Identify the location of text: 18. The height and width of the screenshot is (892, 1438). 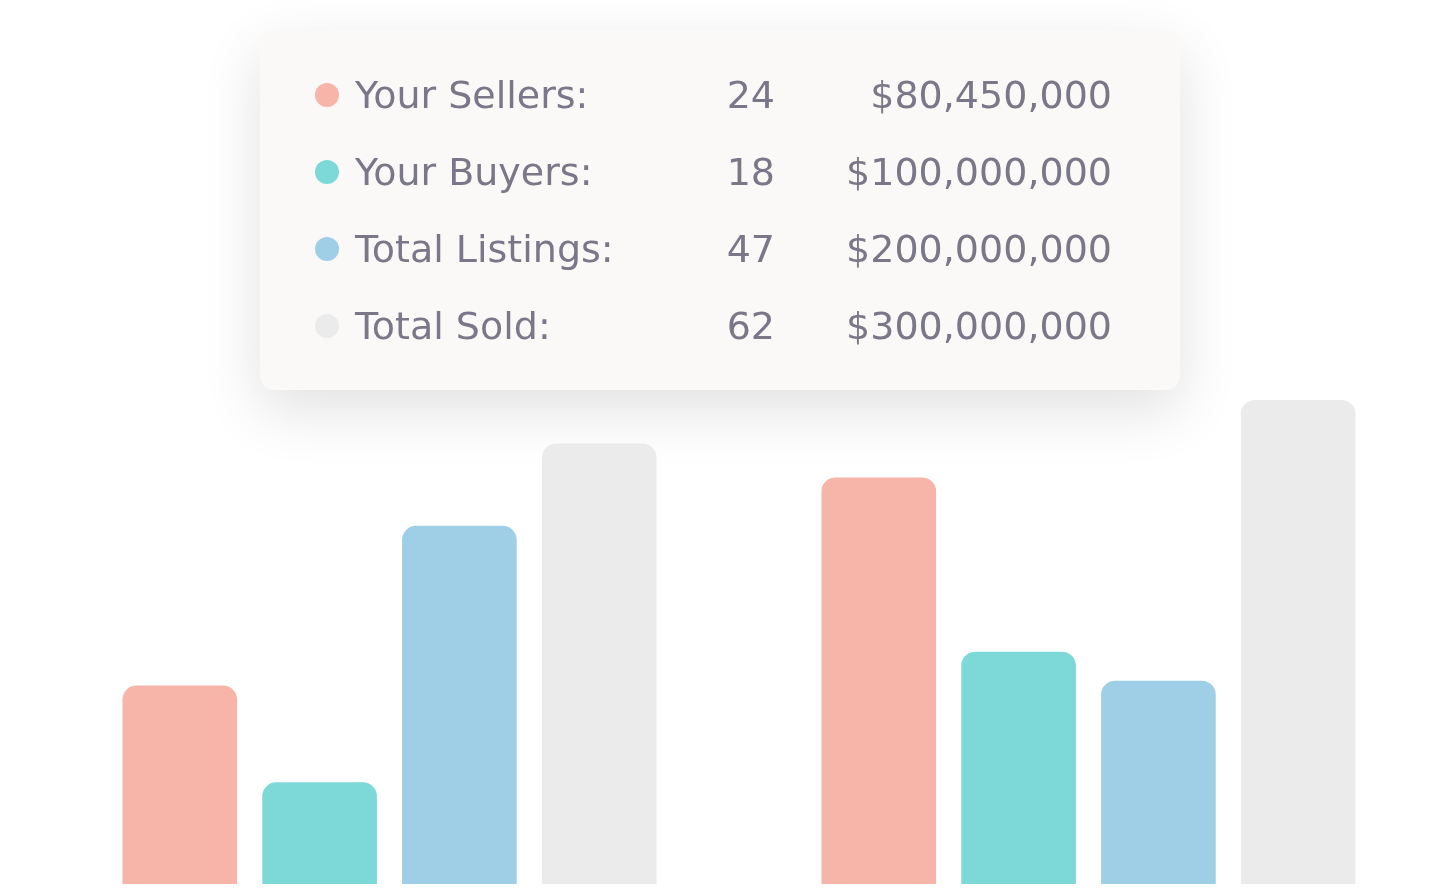
(750, 171).